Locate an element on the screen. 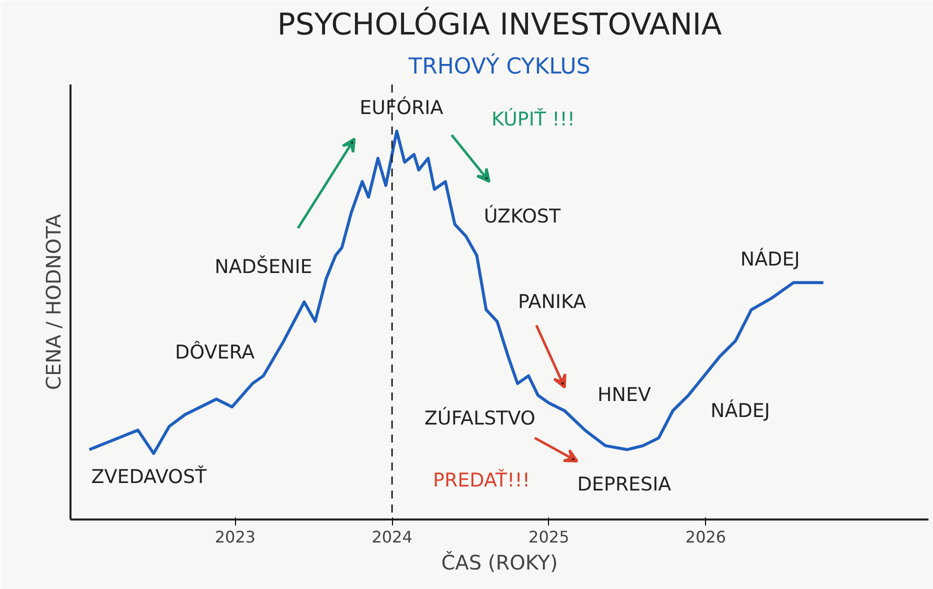 This screenshot has height=589, width=933. x-tick-label: 2025 is located at coordinates (549, 537).